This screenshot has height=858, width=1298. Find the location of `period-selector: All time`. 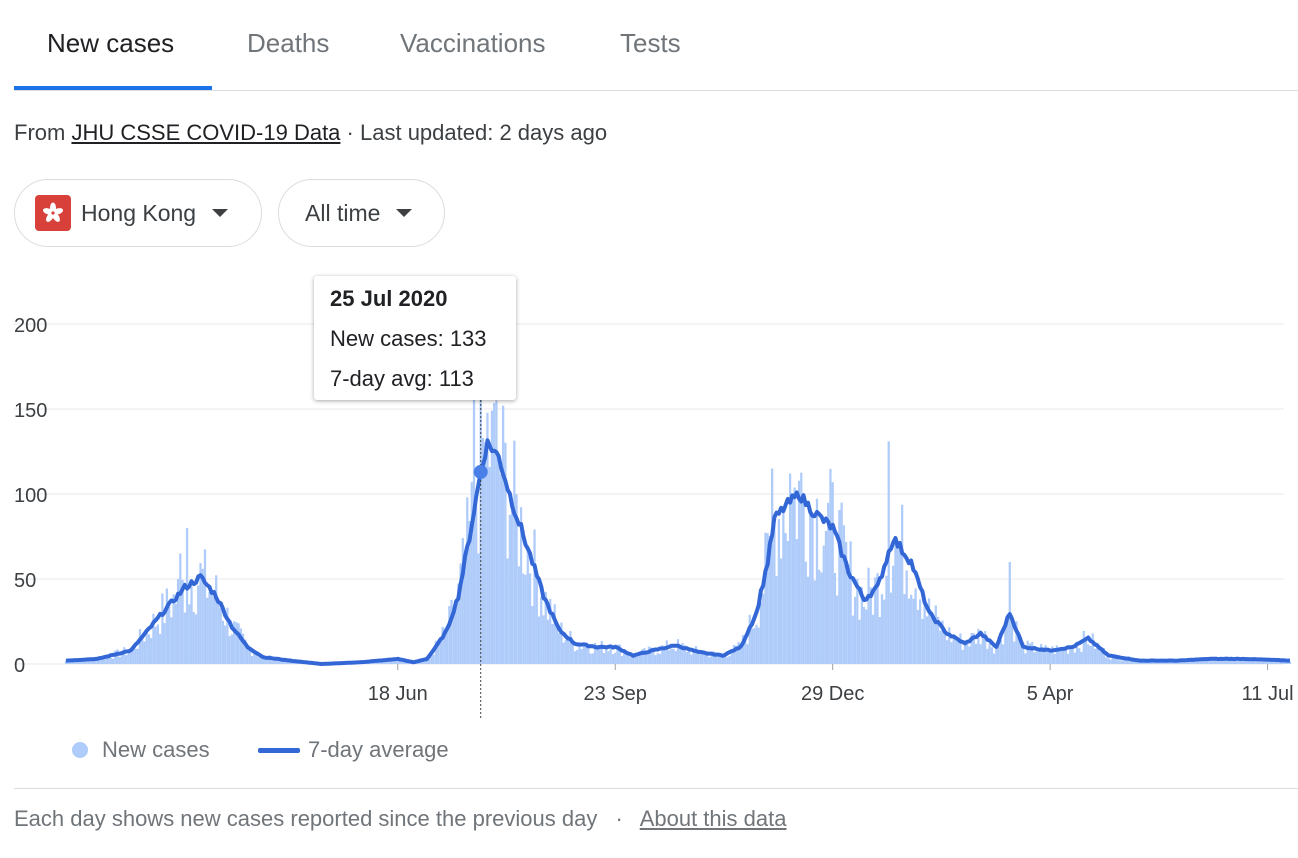

period-selector: All time is located at coordinates (361, 213).